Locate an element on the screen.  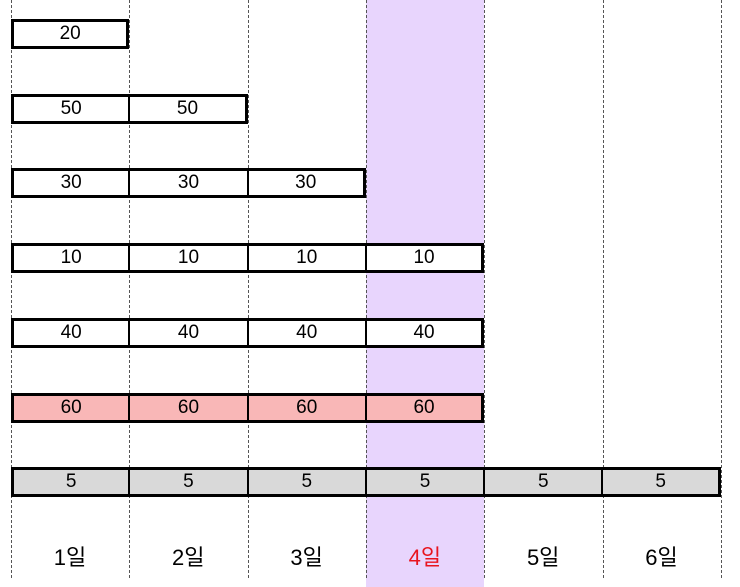
value-row: 30 30 30 is located at coordinates (188, 183).